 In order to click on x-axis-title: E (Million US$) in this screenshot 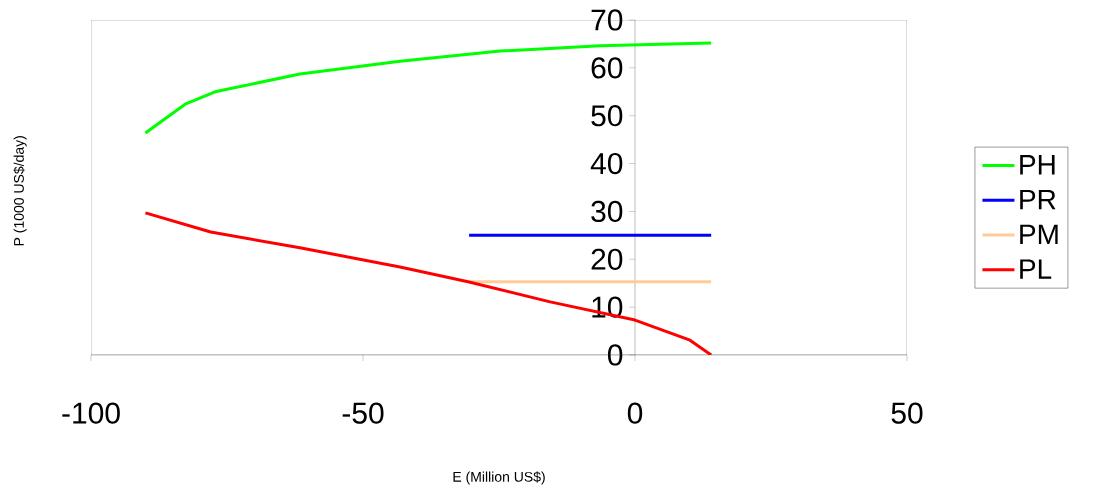, I will do `click(499, 478)`.